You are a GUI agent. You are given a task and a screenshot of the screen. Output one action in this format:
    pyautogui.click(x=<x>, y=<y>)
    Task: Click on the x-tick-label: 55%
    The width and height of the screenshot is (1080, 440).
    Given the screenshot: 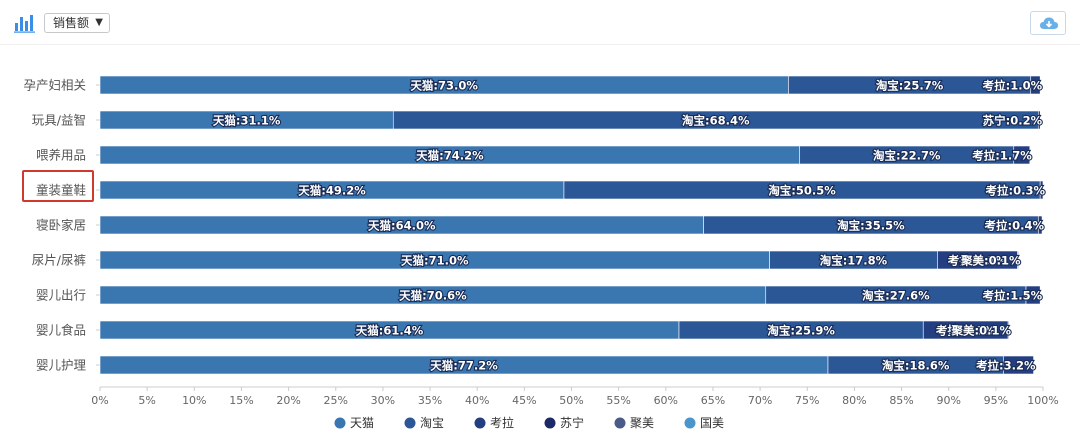 What is the action you would take?
    pyautogui.click(x=618, y=400)
    